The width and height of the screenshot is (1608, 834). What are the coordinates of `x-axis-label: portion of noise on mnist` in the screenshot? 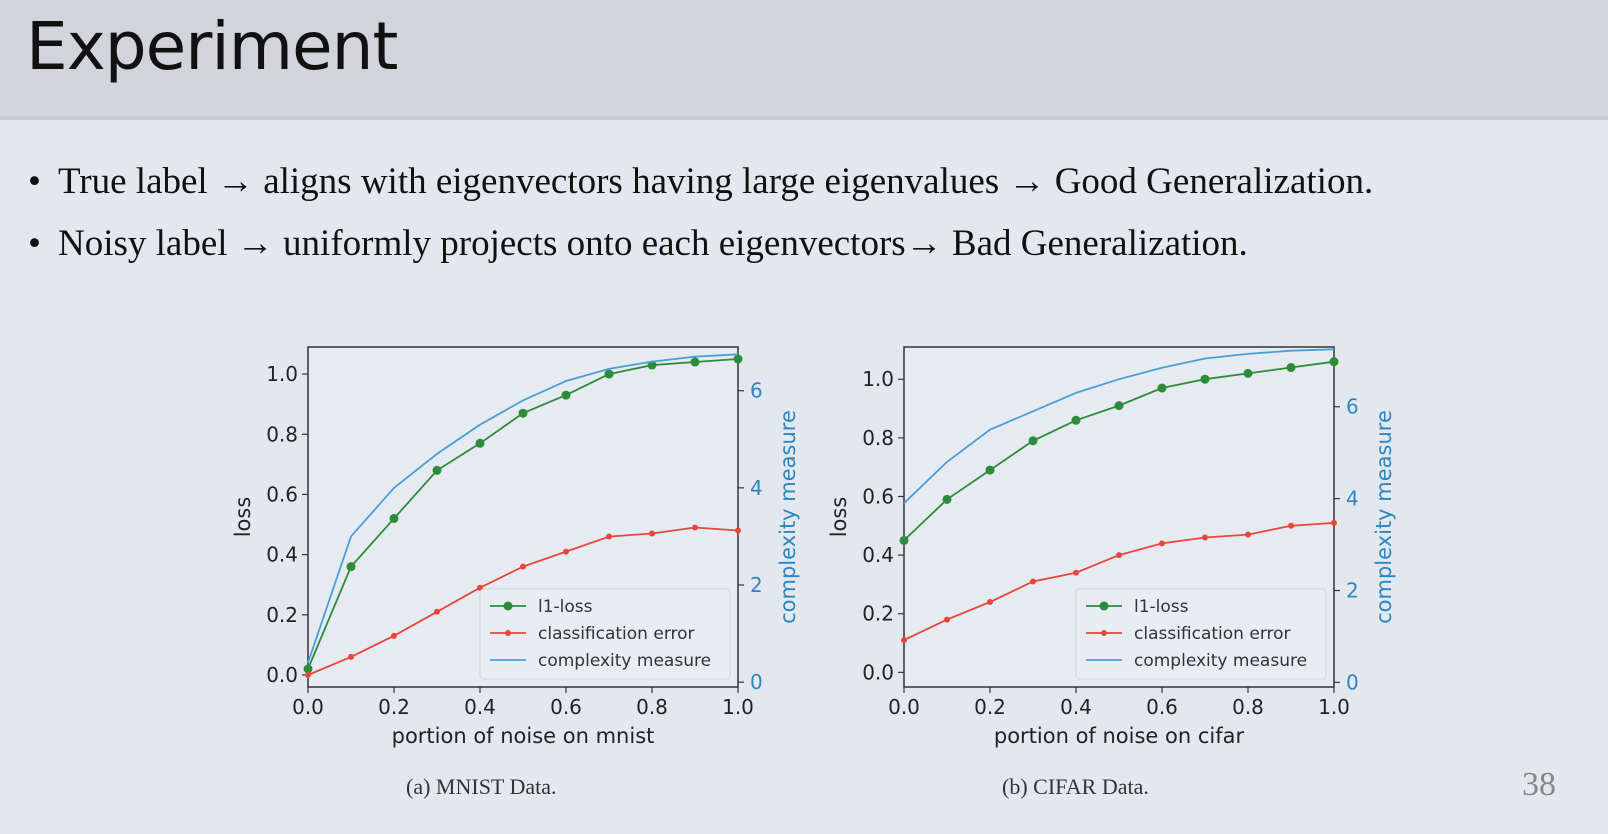 It's located at (523, 736).